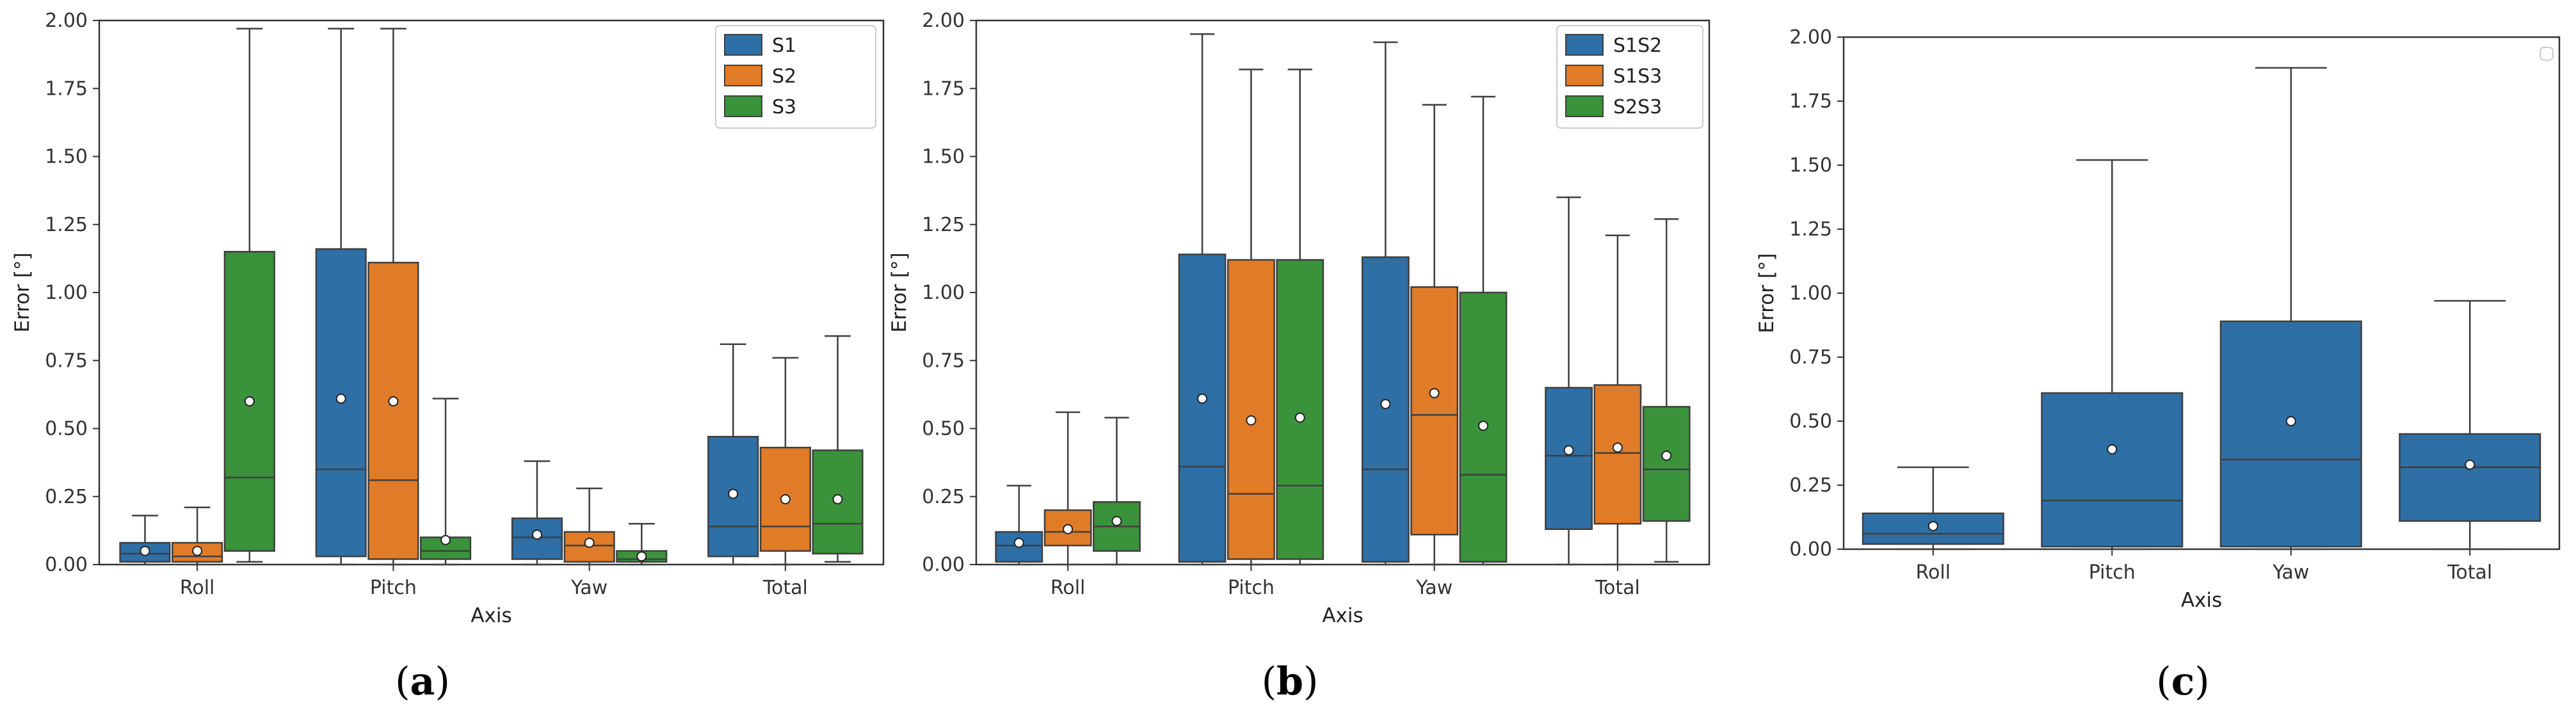 Image resolution: width=2576 pixels, height=722 pixels. I want to click on legend-label: S1S3, so click(1637, 76).